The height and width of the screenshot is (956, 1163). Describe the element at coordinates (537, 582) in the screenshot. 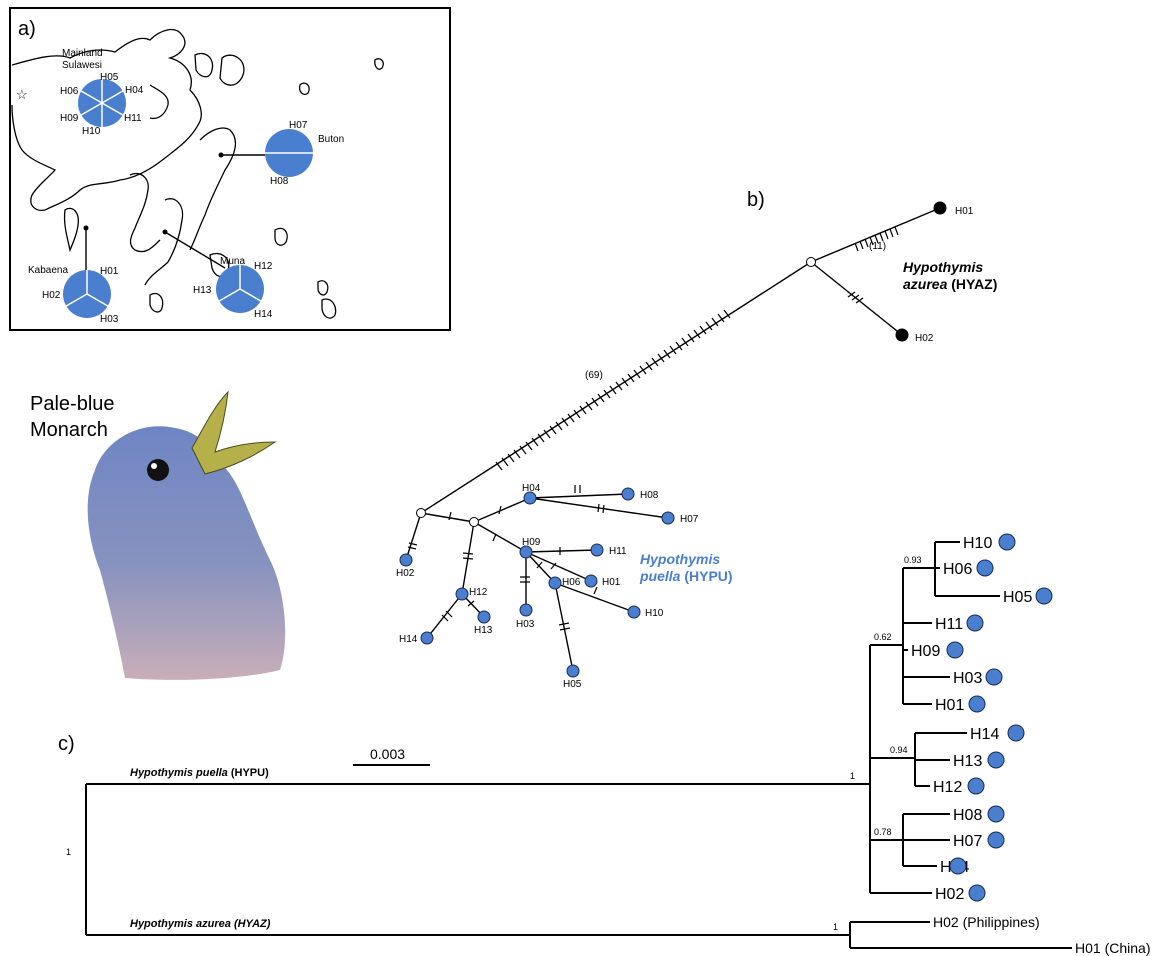

I see `network-hypu-nodes` at that location.